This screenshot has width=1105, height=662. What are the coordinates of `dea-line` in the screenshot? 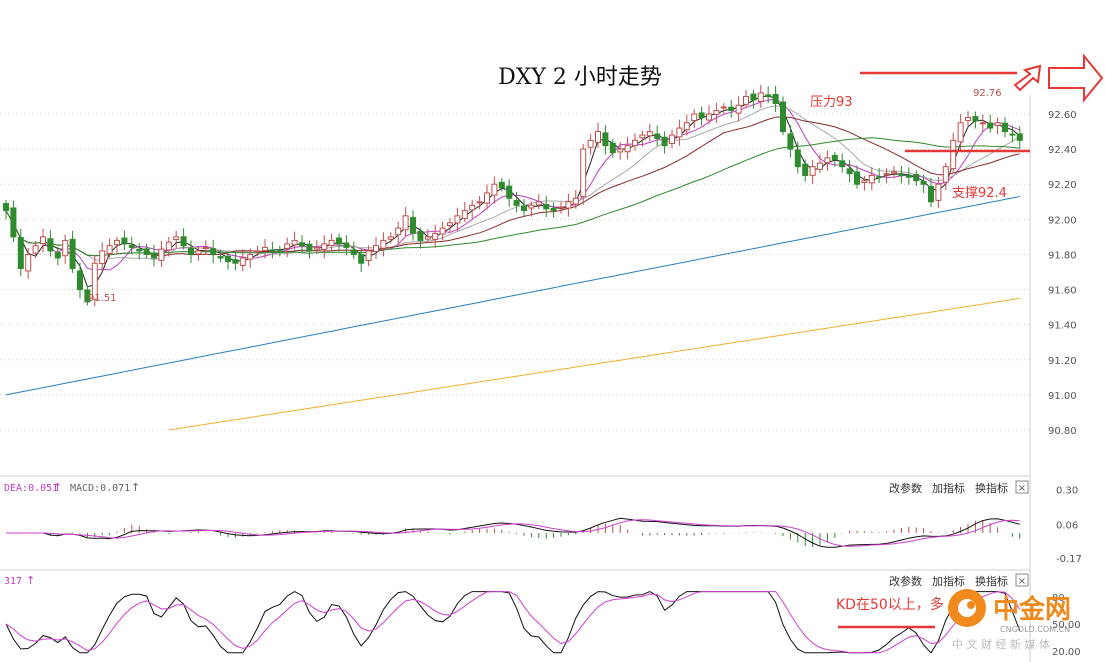 It's located at (513, 533).